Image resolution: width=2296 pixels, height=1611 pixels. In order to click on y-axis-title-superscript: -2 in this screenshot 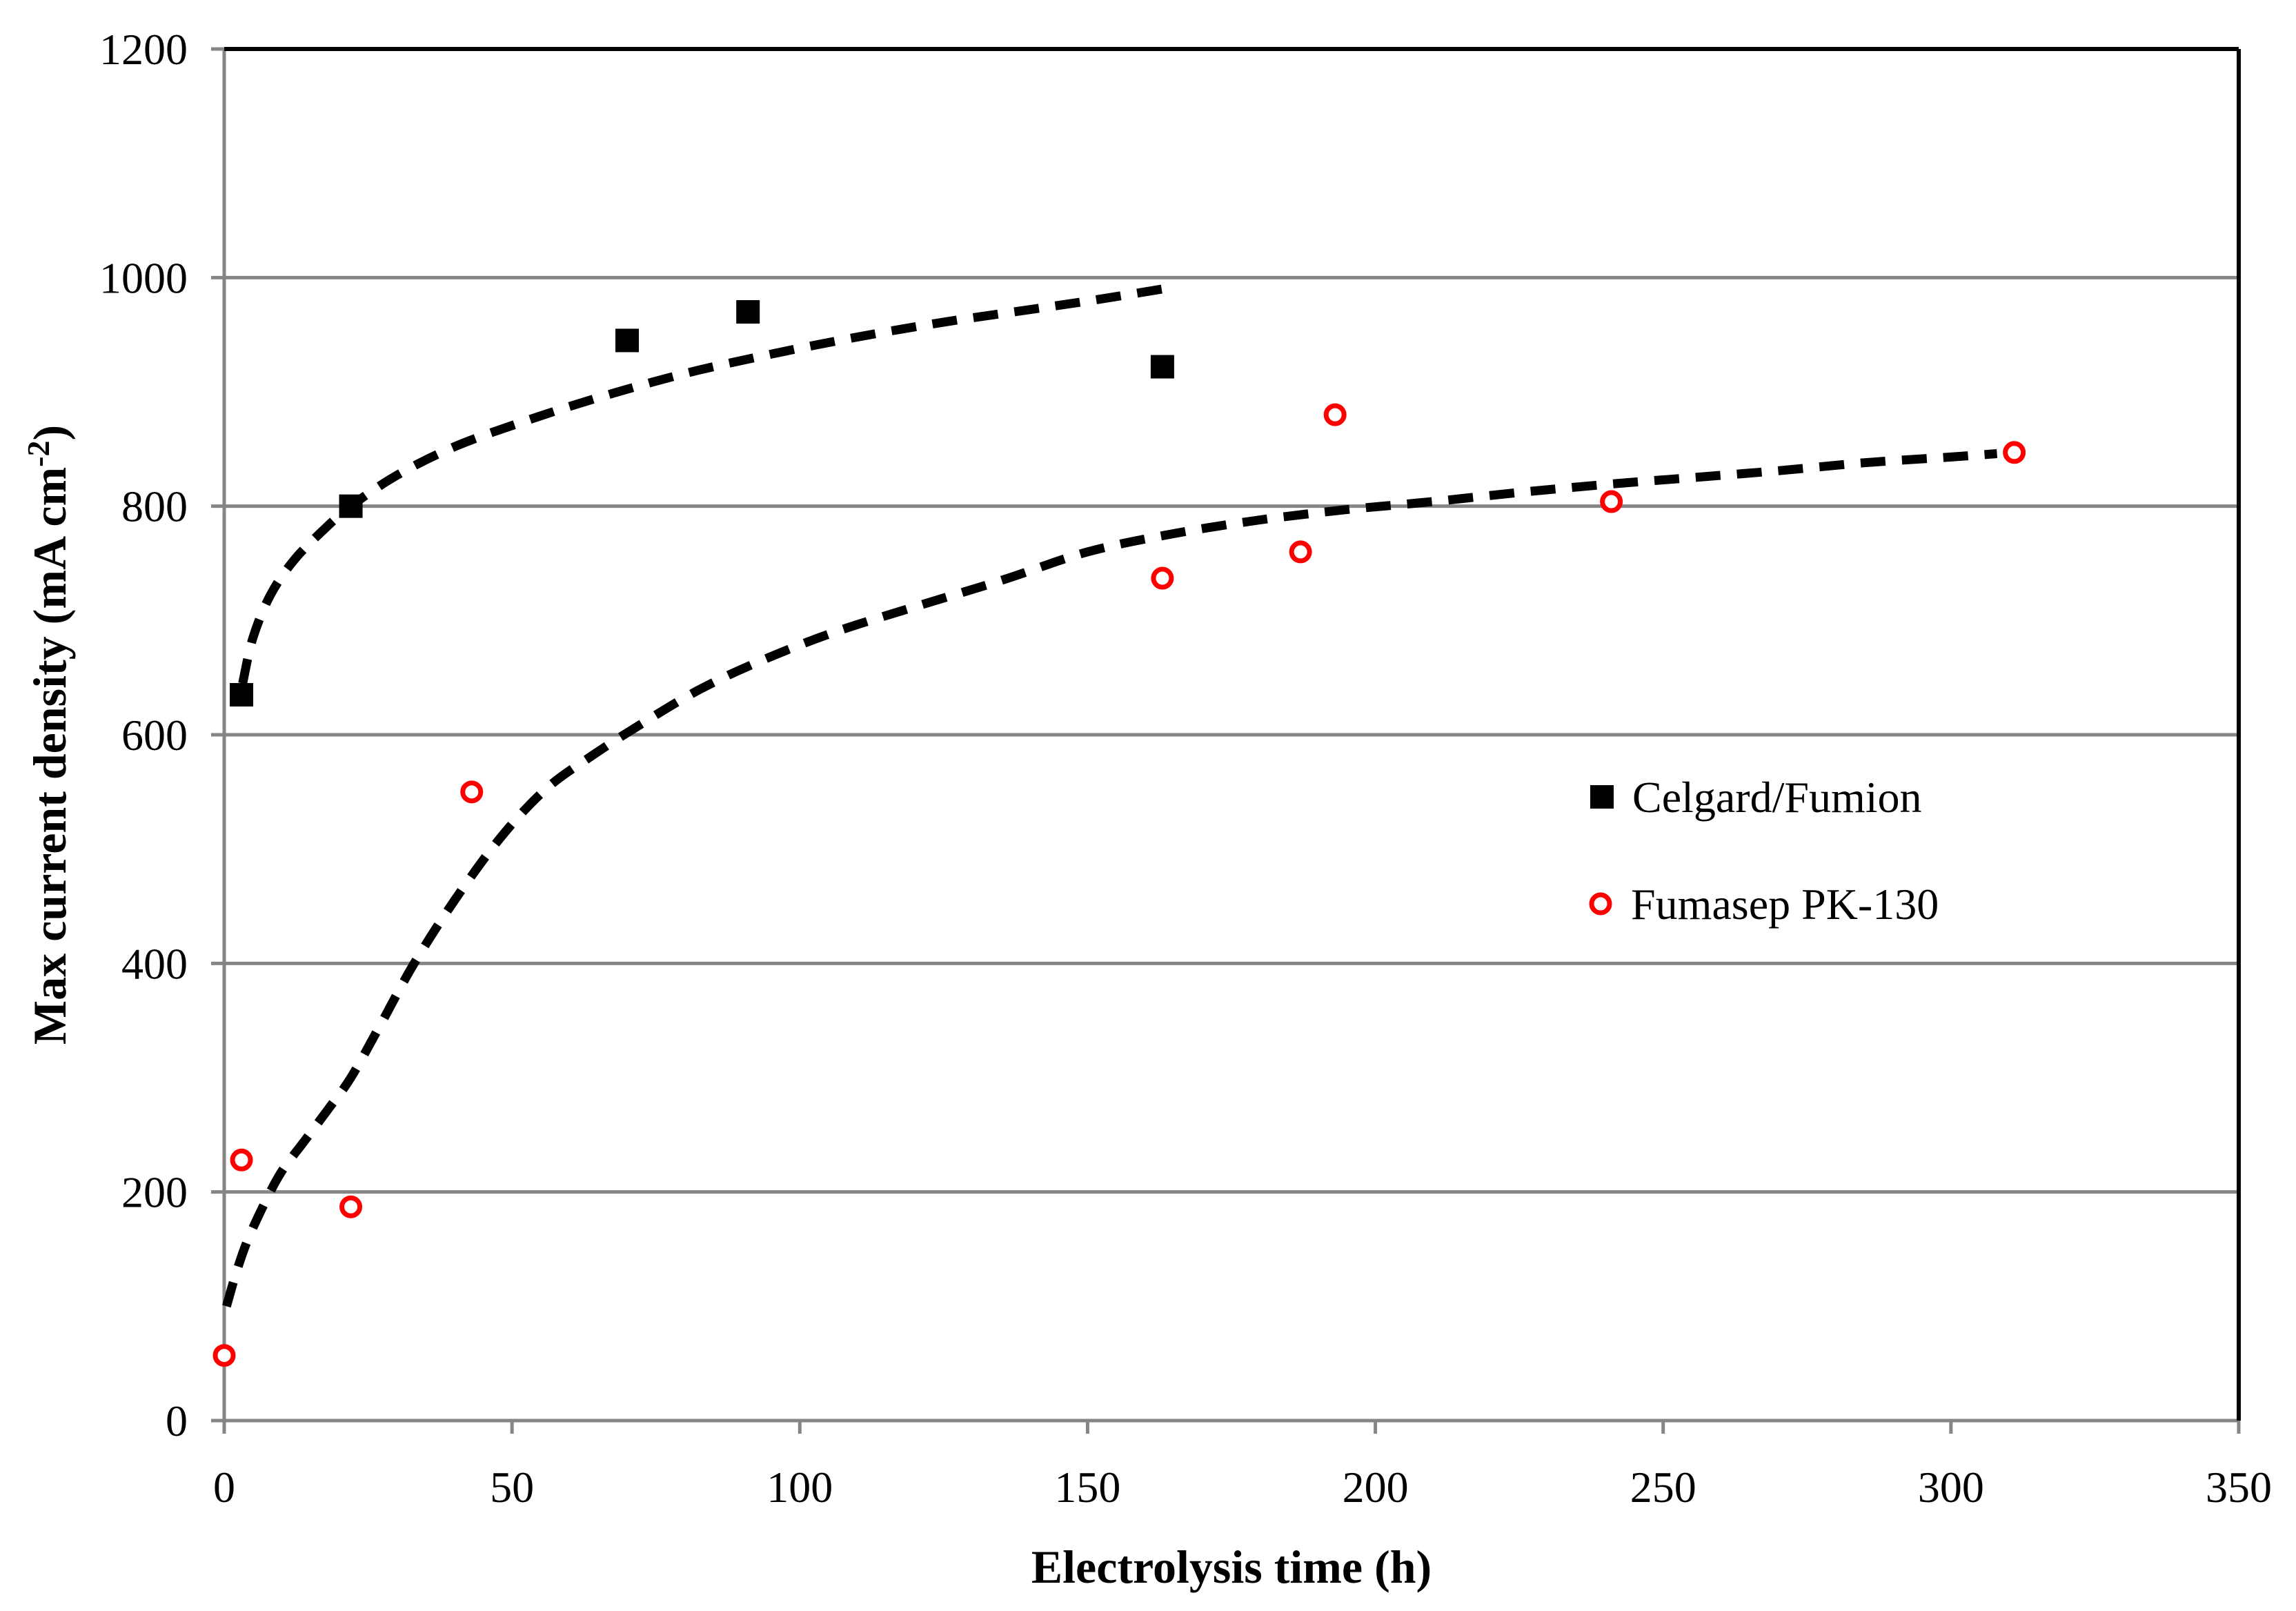, I will do `click(38, 454)`.